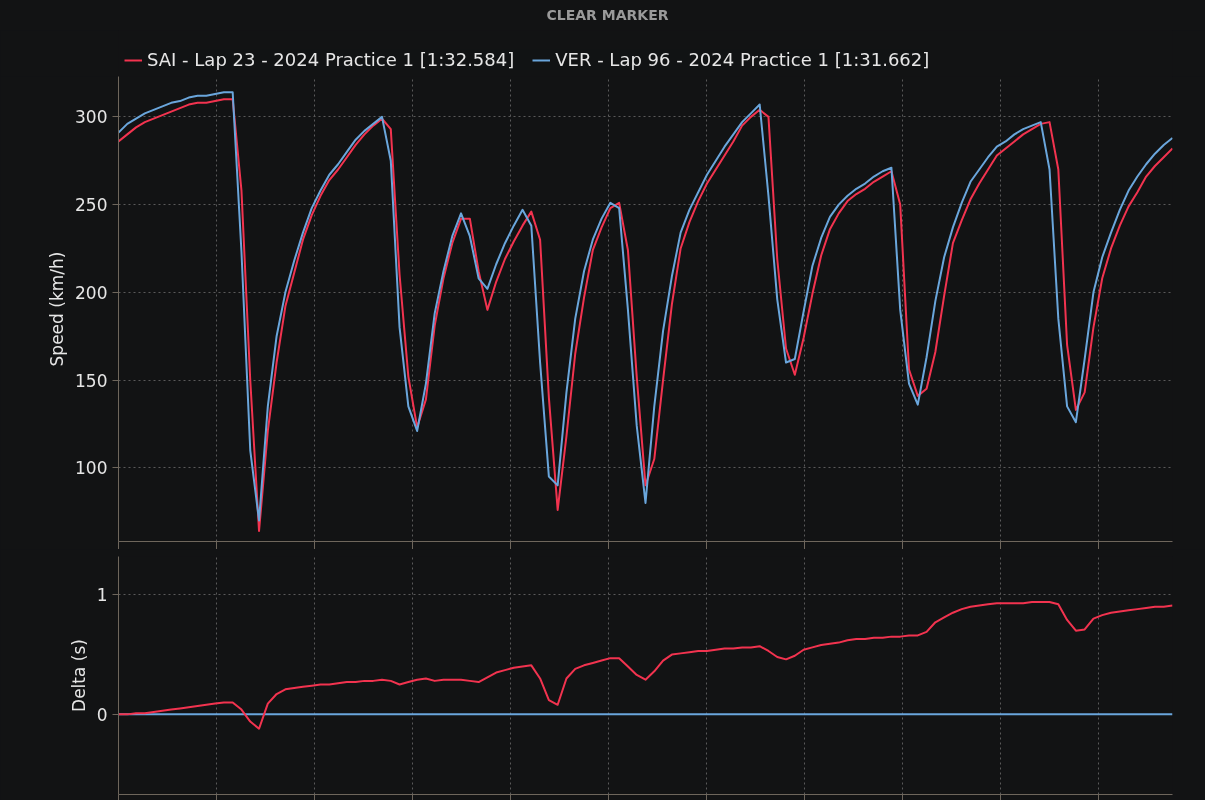 The width and height of the screenshot is (1205, 800). What do you see at coordinates (645, 665) in the screenshot?
I see `line-series` at bounding box center [645, 665].